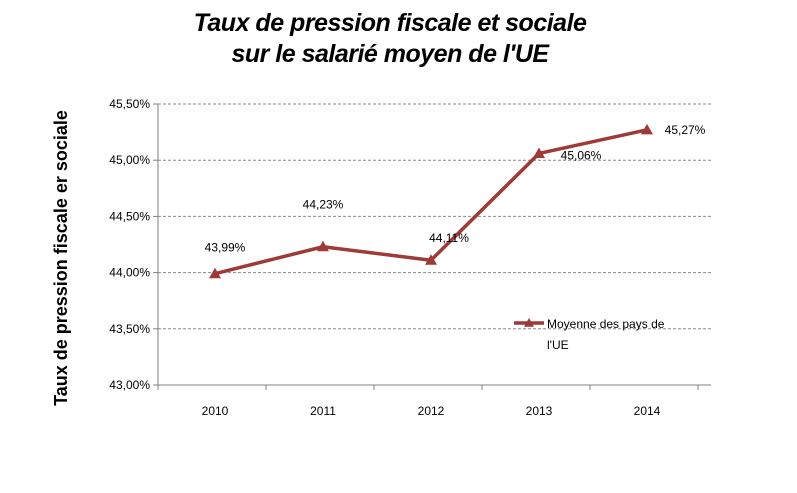  What do you see at coordinates (225, 248) in the screenshot?
I see `data-label: 43,99%` at bounding box center [225, 248].